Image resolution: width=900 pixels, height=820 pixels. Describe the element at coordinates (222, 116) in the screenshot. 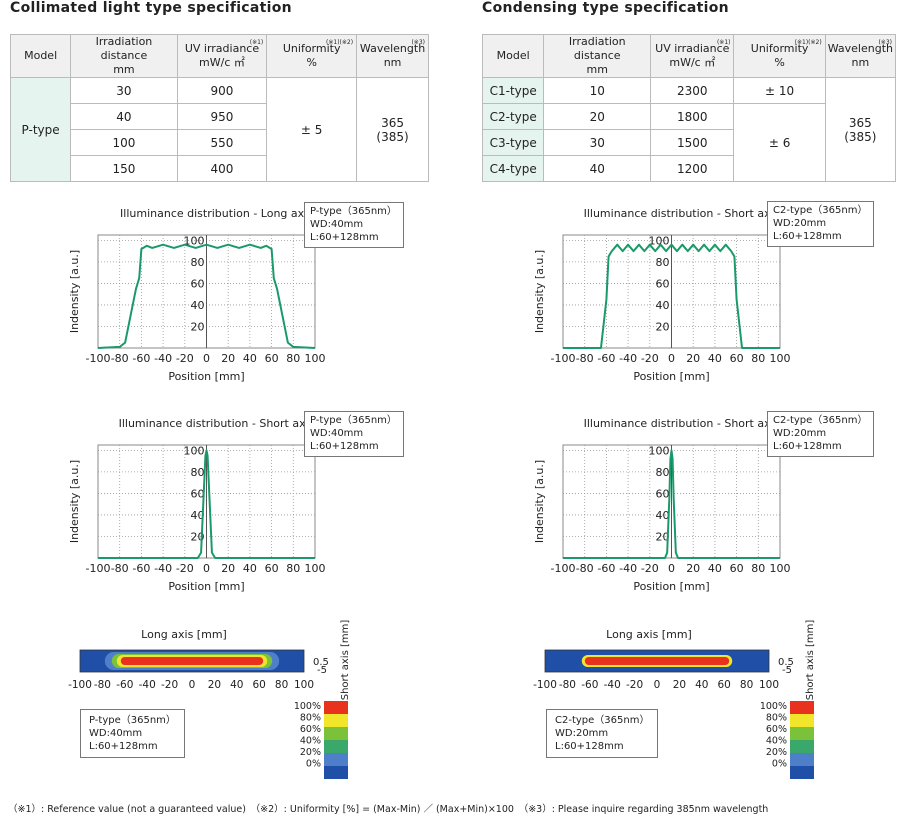

I see `irradiance-cell: 950` at that location.